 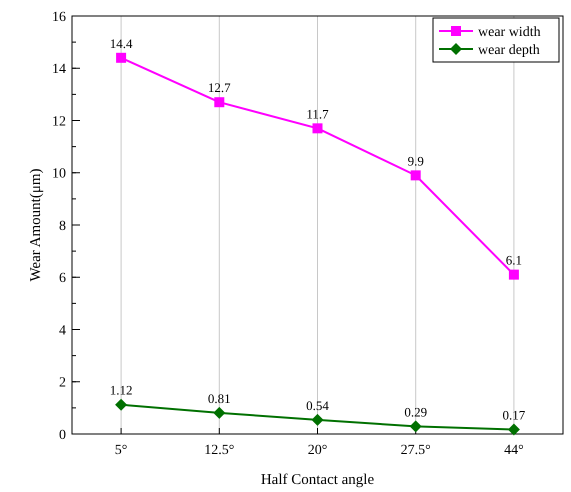 What do you see at coordinates (514, 450) in the screenshot?
I see `x-tick-label: 44°` at bounding box center [514, 450].